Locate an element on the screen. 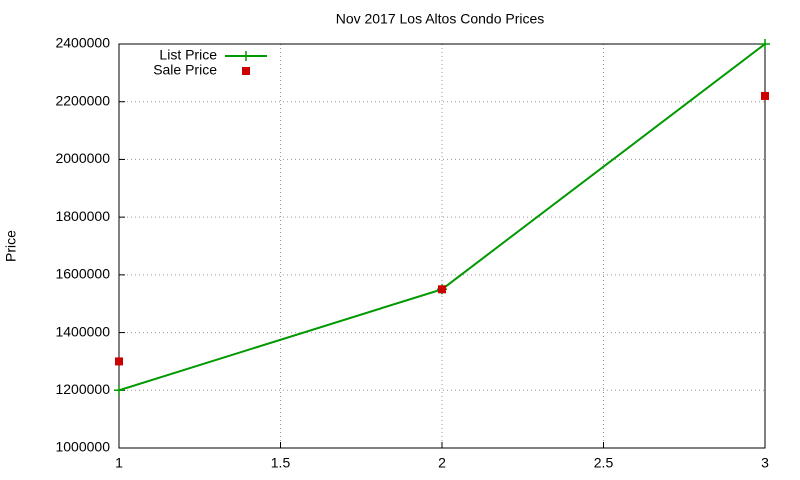 This screenshot has height=480, width=800. y-tick-label: 1000000 is located at coordinates (82, 447).